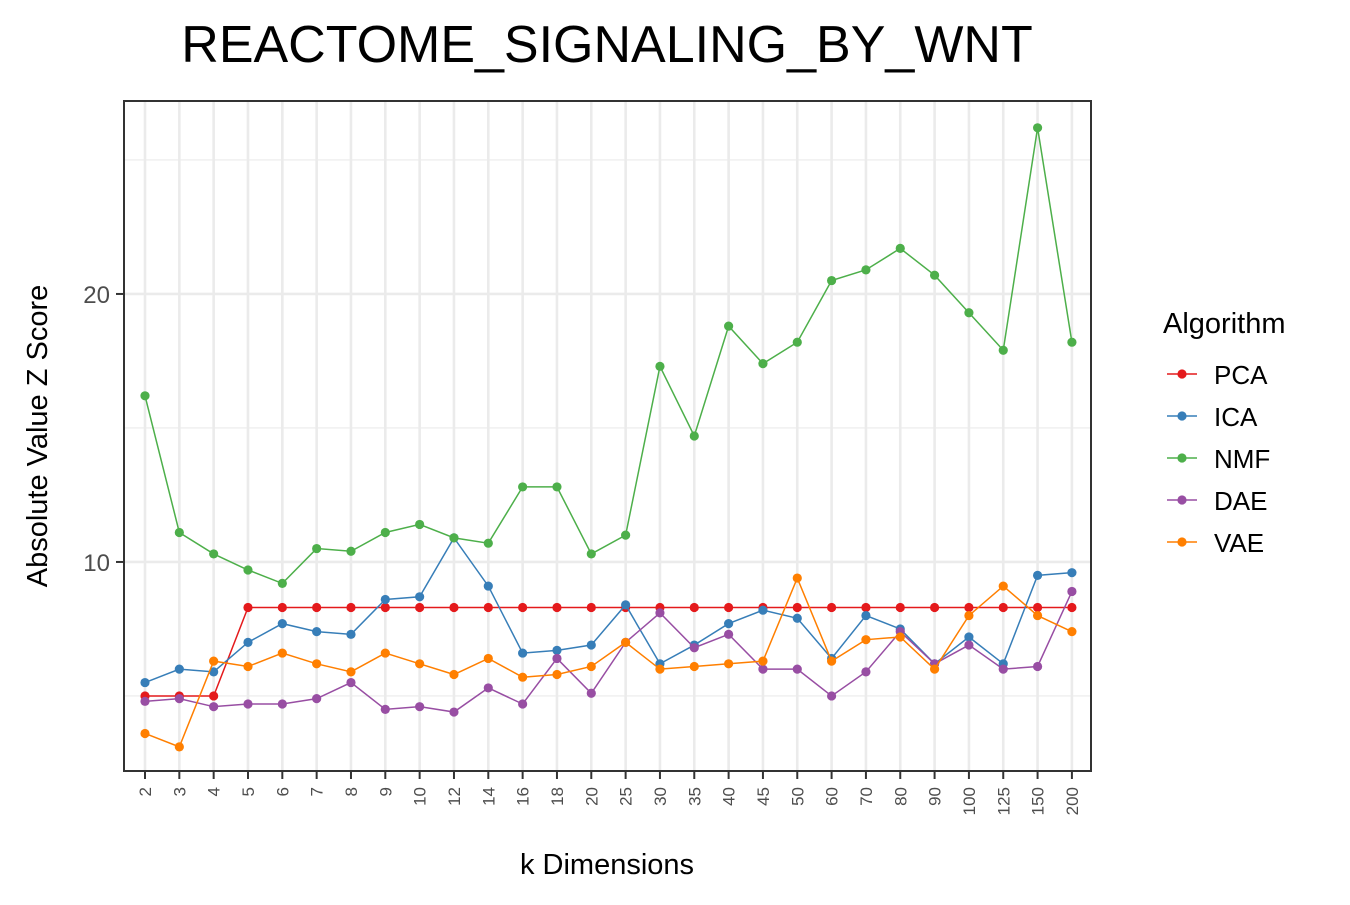 The image size is (1350, 905). I want to click on x-tick-label: 12, so click(454, 796).